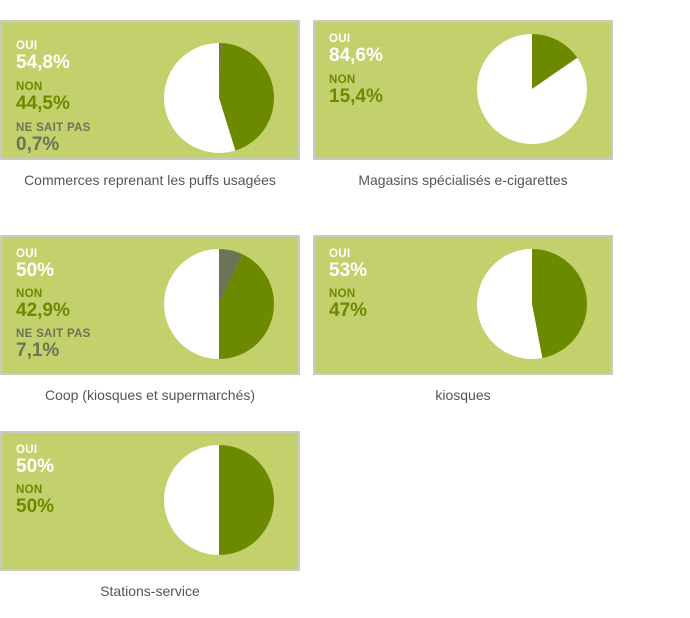 This screenshot has width=690, height=618. What do you see at coordinates (38, 144) in the screenshot?
I see `legend-ne-sait-pas-value: 0,7%` at bounding box center [38, 144].